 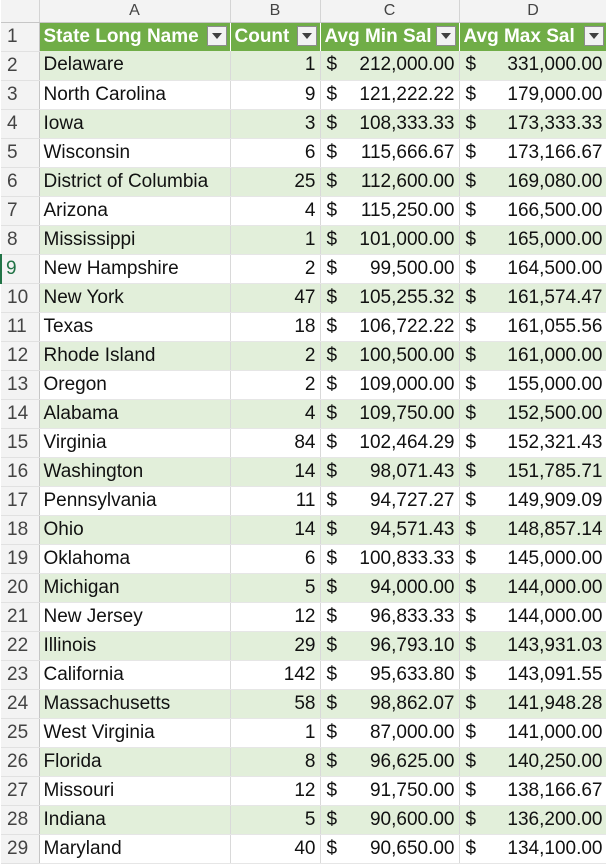 What do you see at coordinates (20, 385) in the screenshot?
I see `row-header: 13` at bounding box center [20, 385].